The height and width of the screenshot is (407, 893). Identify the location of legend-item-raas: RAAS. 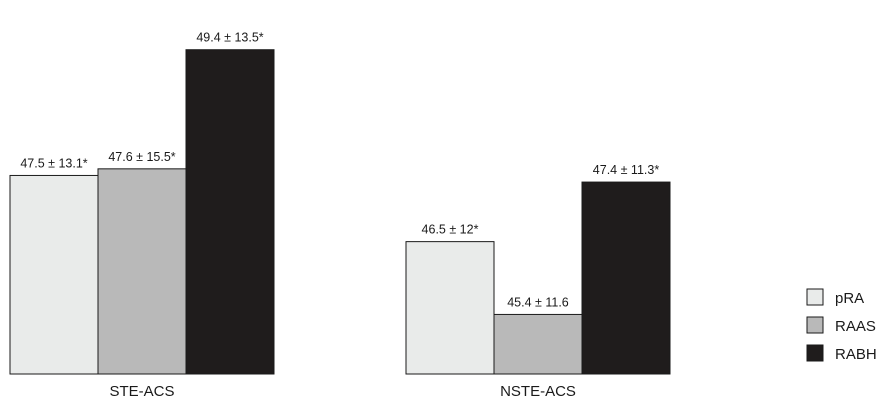
(841, 325).